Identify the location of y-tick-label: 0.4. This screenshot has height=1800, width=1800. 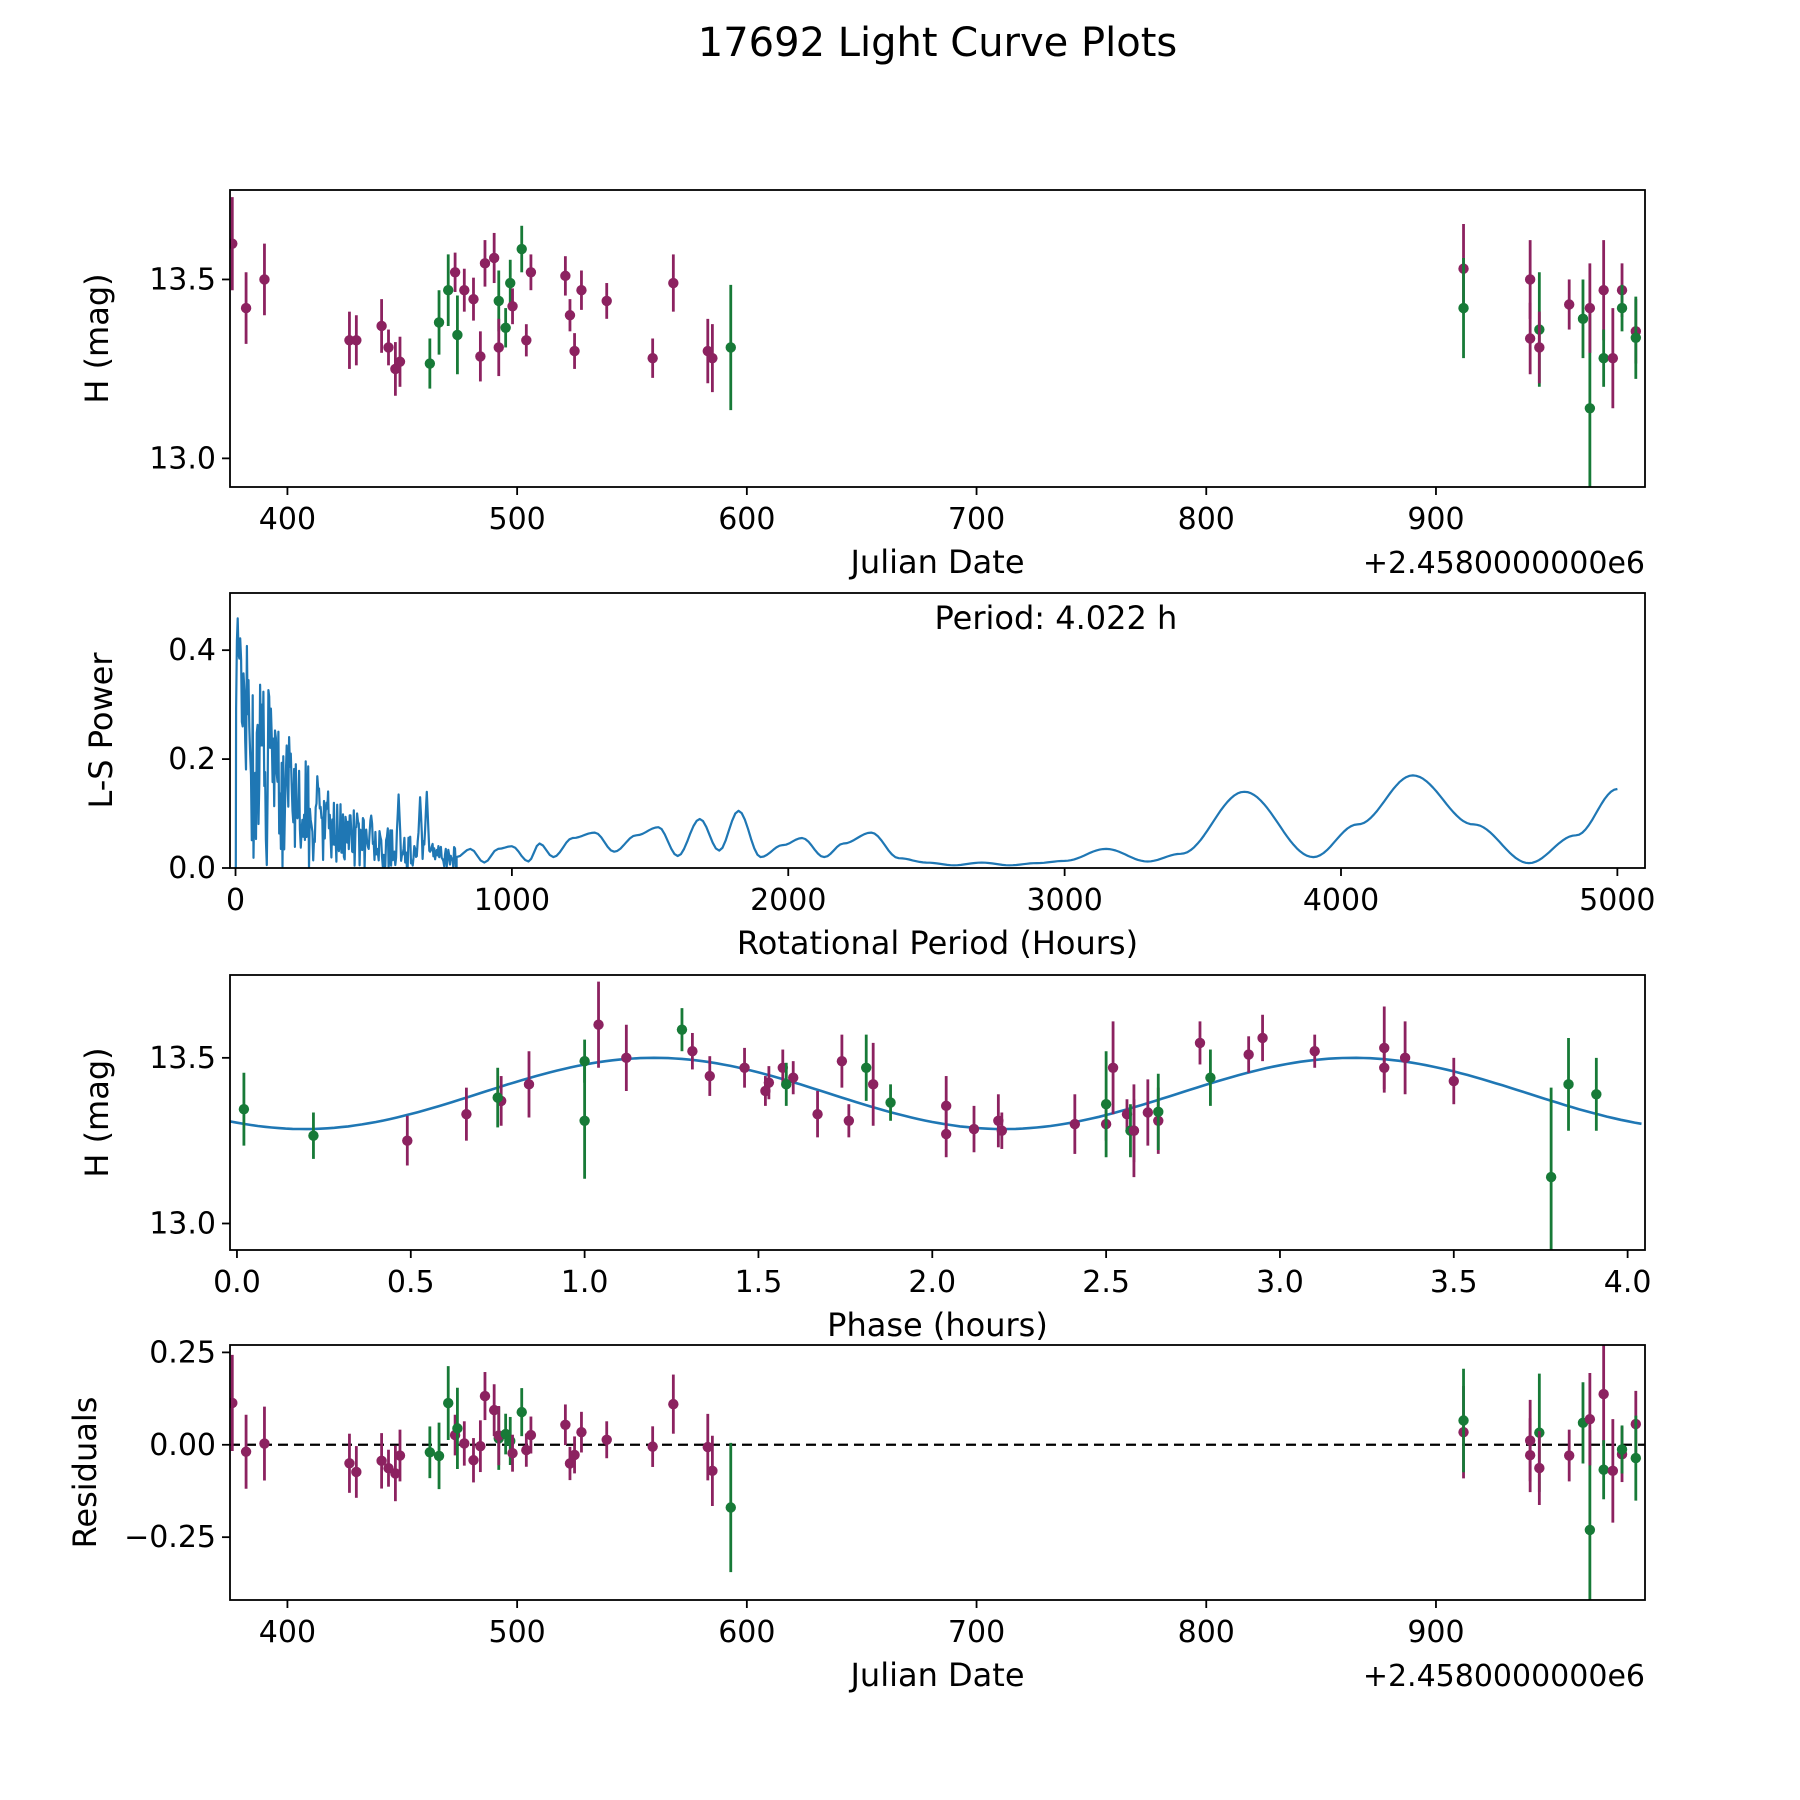
(192, 650).